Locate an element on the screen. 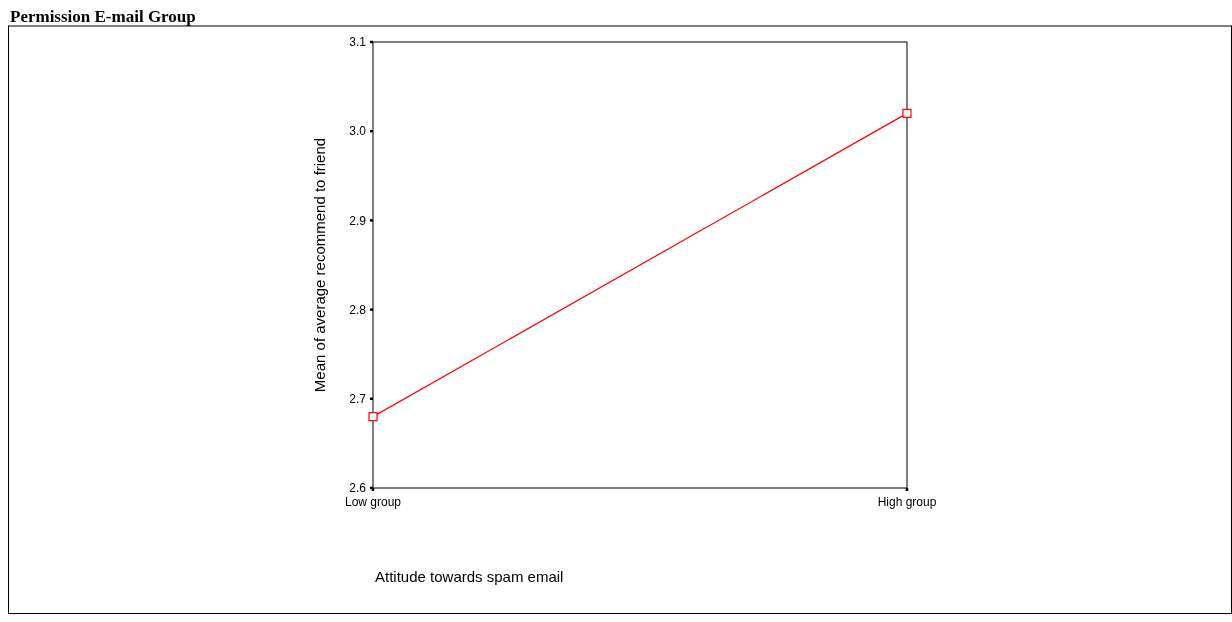 The image size is (1232, 622). chart-title: Permission E-mail Group is located at coordinates (103, 16).